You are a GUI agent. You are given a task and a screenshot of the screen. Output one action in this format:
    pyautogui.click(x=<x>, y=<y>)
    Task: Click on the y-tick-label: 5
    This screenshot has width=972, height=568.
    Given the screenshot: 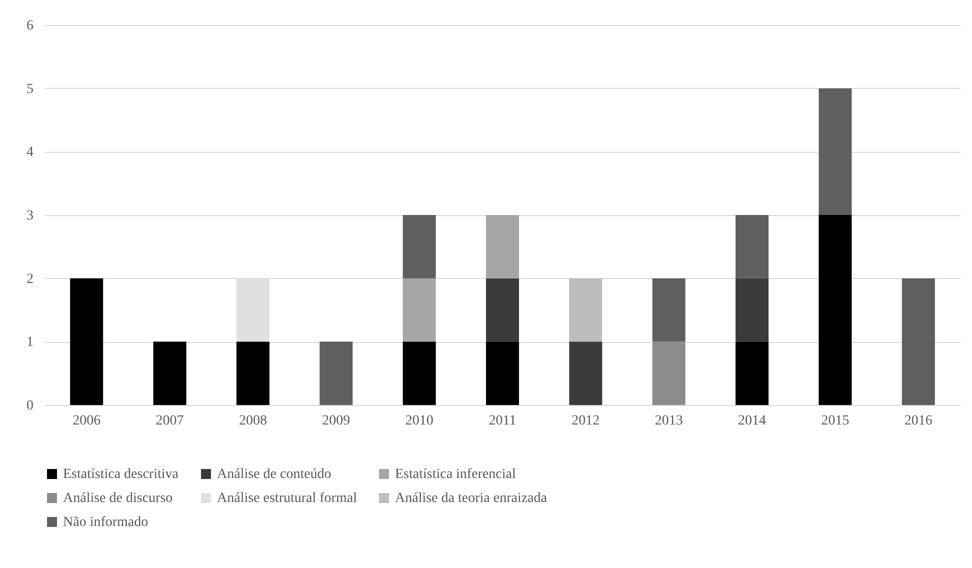 What is the action you would take?
    pyautogui.click(x=30, y=89)
    